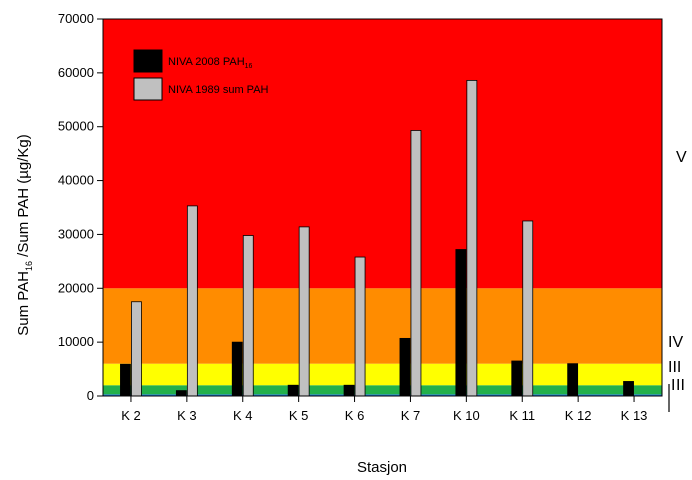 The image size is (692, 480). What do you see at coordinates (680, 385) in the screenshot?
I see `class-label-1: II` at bounding box center [680, 385].